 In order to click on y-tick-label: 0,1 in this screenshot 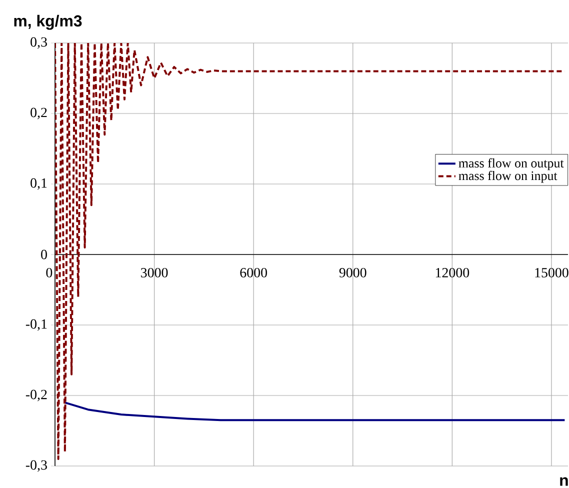, I will do `click(38, 184)`.